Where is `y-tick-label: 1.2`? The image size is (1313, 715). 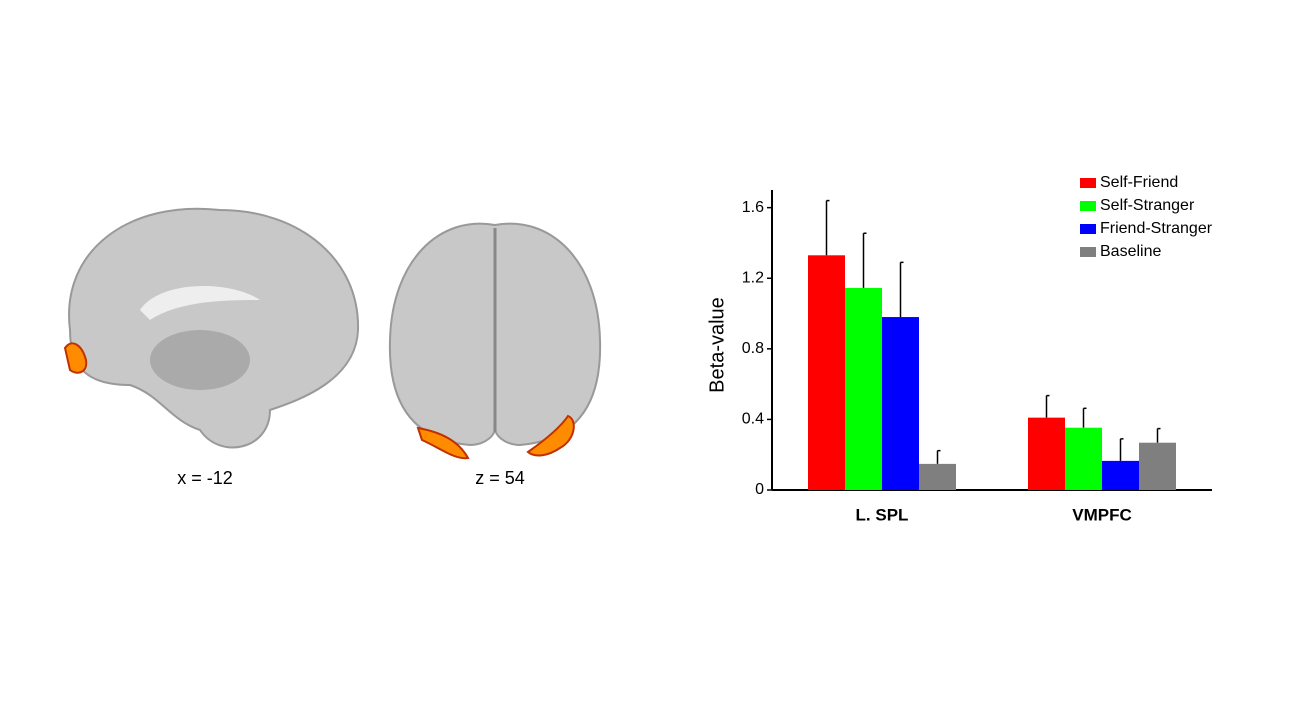
y-tick-label: 1.2 is located at coordinates (753, 277).